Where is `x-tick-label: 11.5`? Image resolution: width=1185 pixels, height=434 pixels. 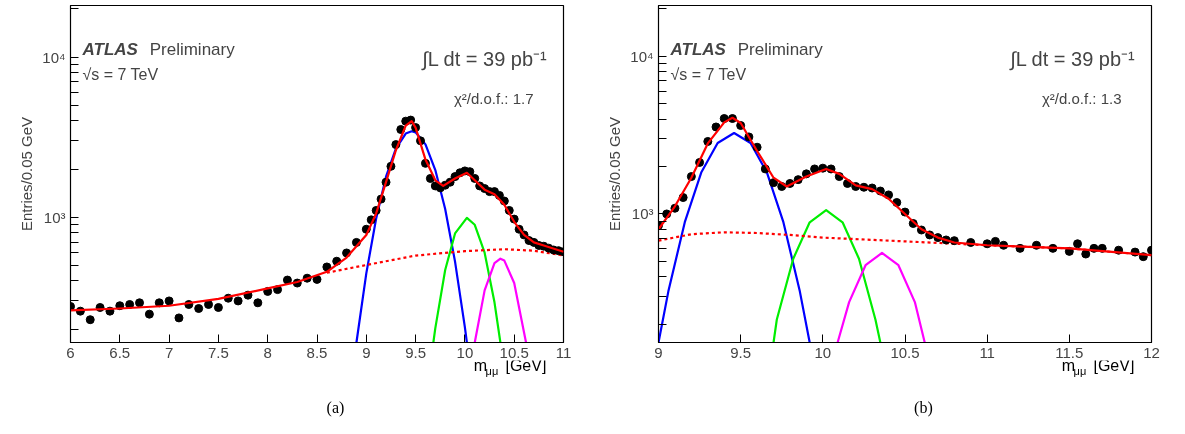
x-tick-label: 11.5 is located at coordinates (1069, 352).